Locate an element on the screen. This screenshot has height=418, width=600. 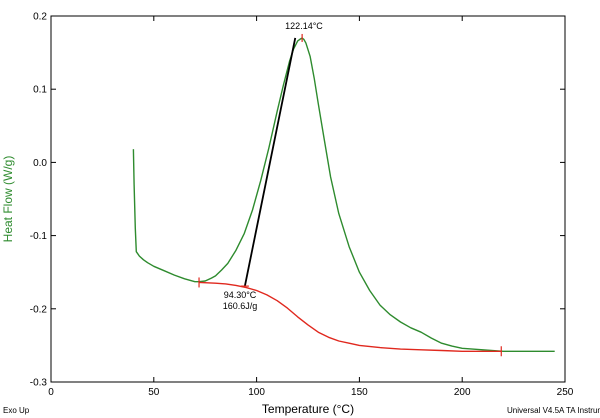
x-tick-label: 250 is located at coordinates (565, 392).